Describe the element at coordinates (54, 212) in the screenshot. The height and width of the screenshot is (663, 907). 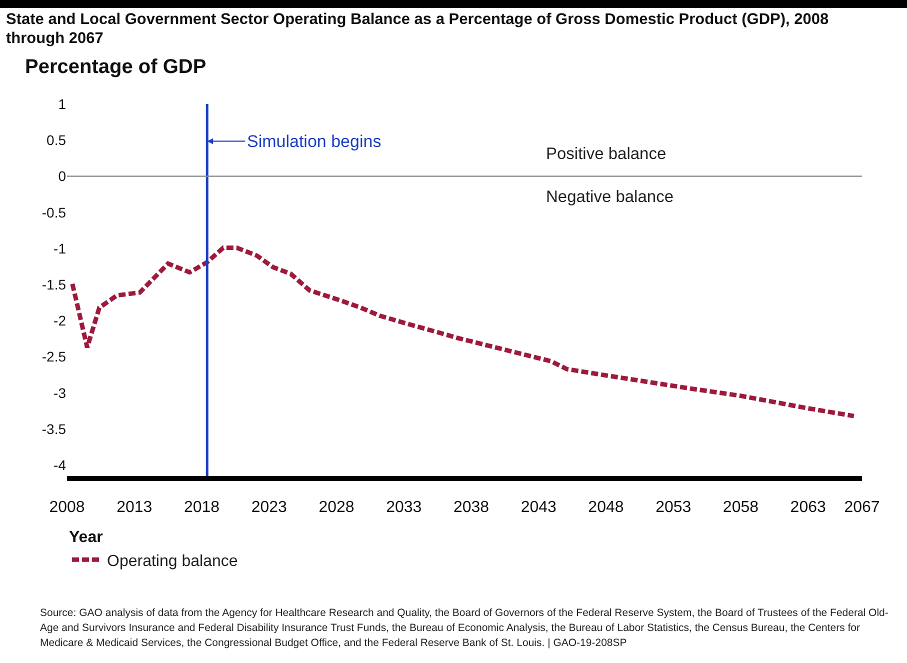
I see `y-tick-label: -0.5` at that location.